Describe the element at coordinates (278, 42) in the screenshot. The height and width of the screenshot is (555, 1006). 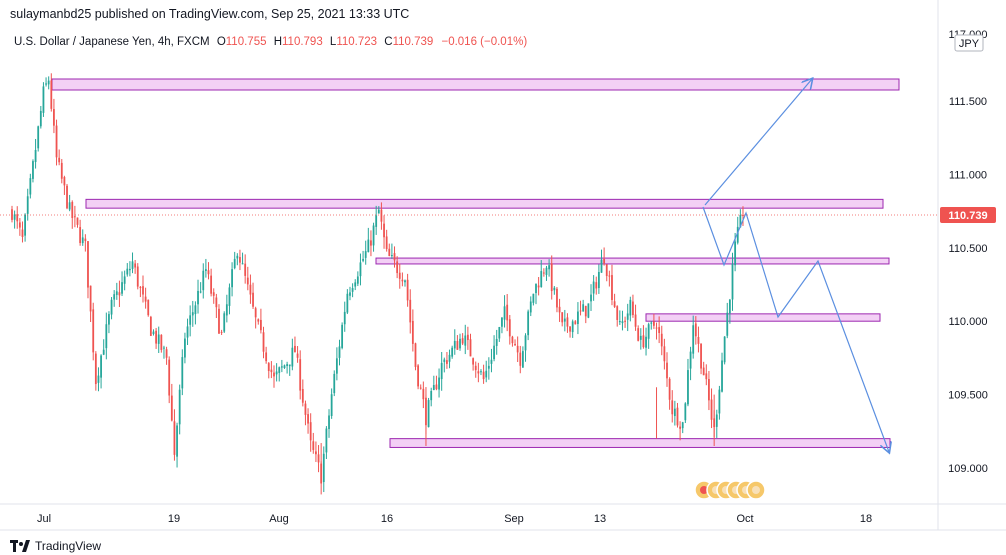
I see `legend-high-label: H` at that location.